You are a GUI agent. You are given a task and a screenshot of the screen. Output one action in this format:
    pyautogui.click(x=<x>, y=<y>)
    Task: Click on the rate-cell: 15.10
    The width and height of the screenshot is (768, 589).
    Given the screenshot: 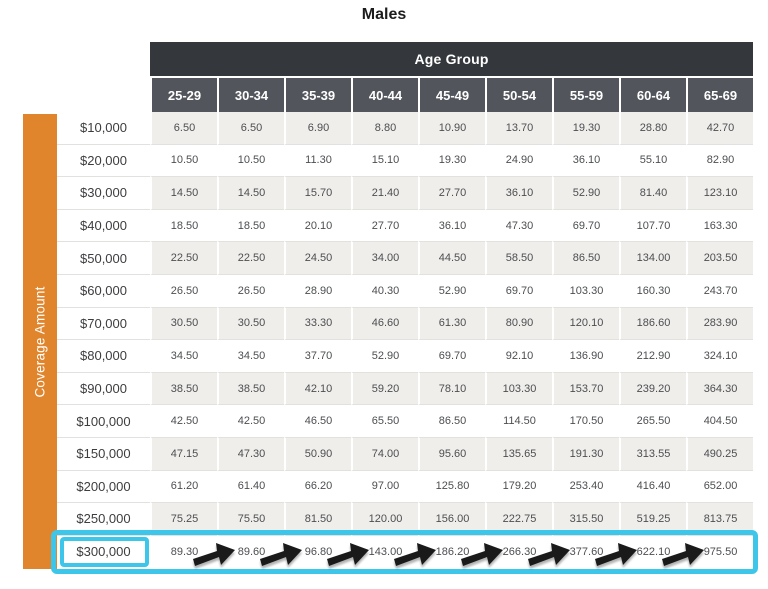 What is the action you would take?
    pyautogui.click(x=384, y=161)
    